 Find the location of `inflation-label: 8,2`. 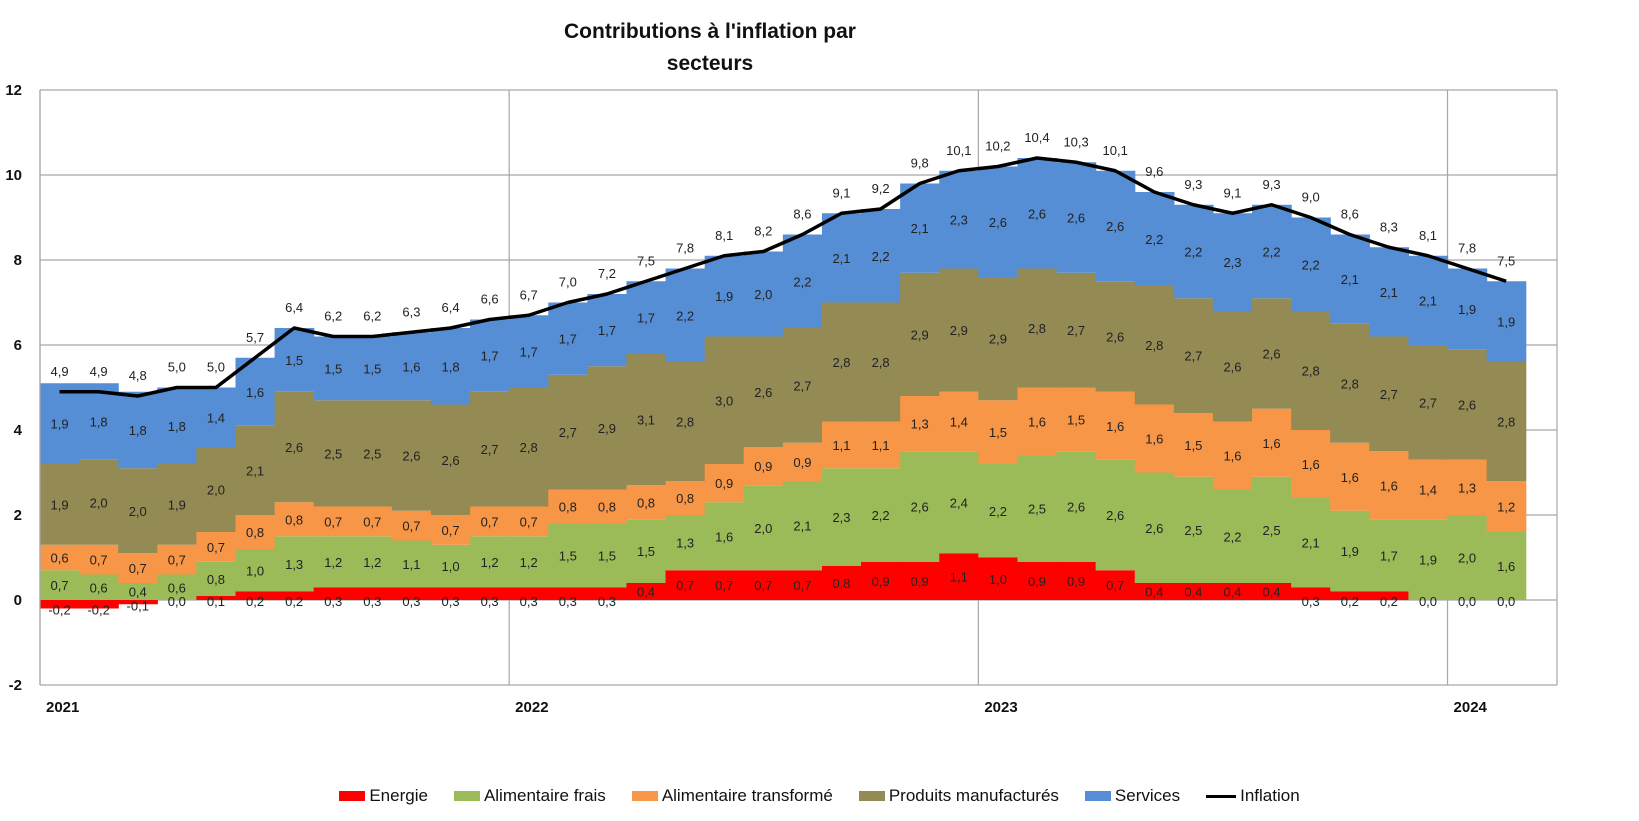

inflation-label: 8,2 is located at coordinates (763, 231).